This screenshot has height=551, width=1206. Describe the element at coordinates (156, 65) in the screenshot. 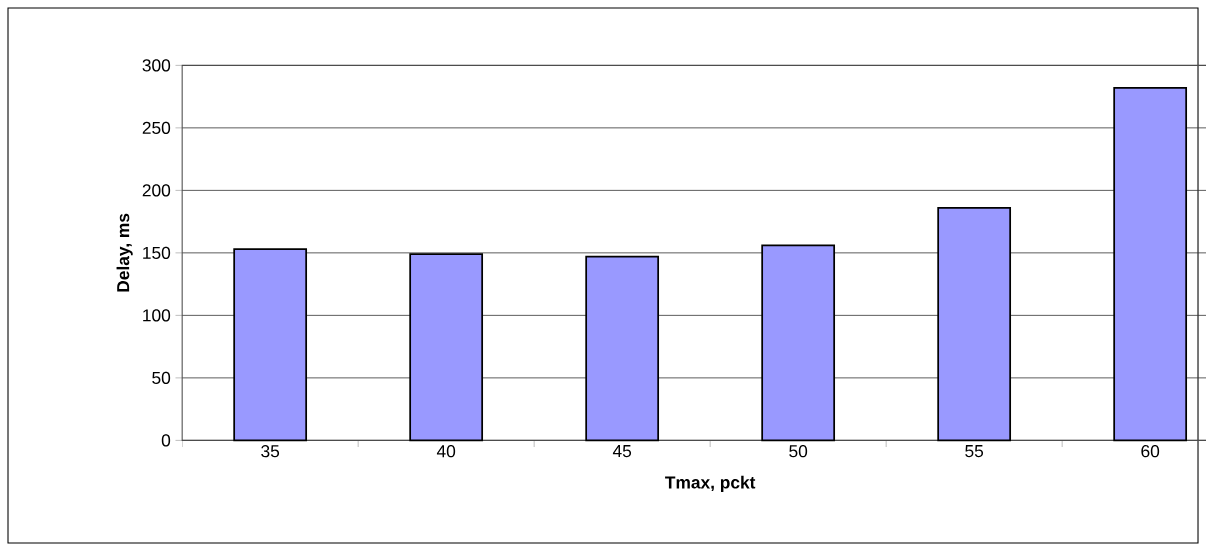

I see `y-tick-label: 300` at that location.